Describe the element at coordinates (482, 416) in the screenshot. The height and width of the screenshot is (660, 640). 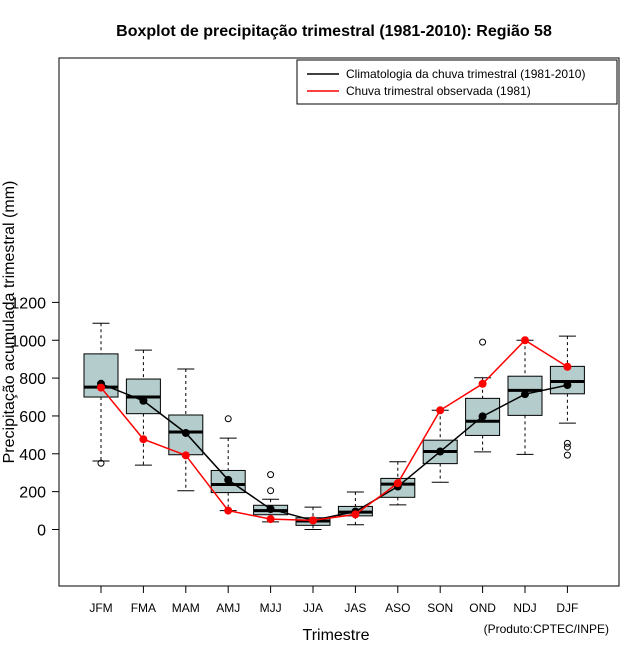
I see `series-climatology-point-OND` at that location.